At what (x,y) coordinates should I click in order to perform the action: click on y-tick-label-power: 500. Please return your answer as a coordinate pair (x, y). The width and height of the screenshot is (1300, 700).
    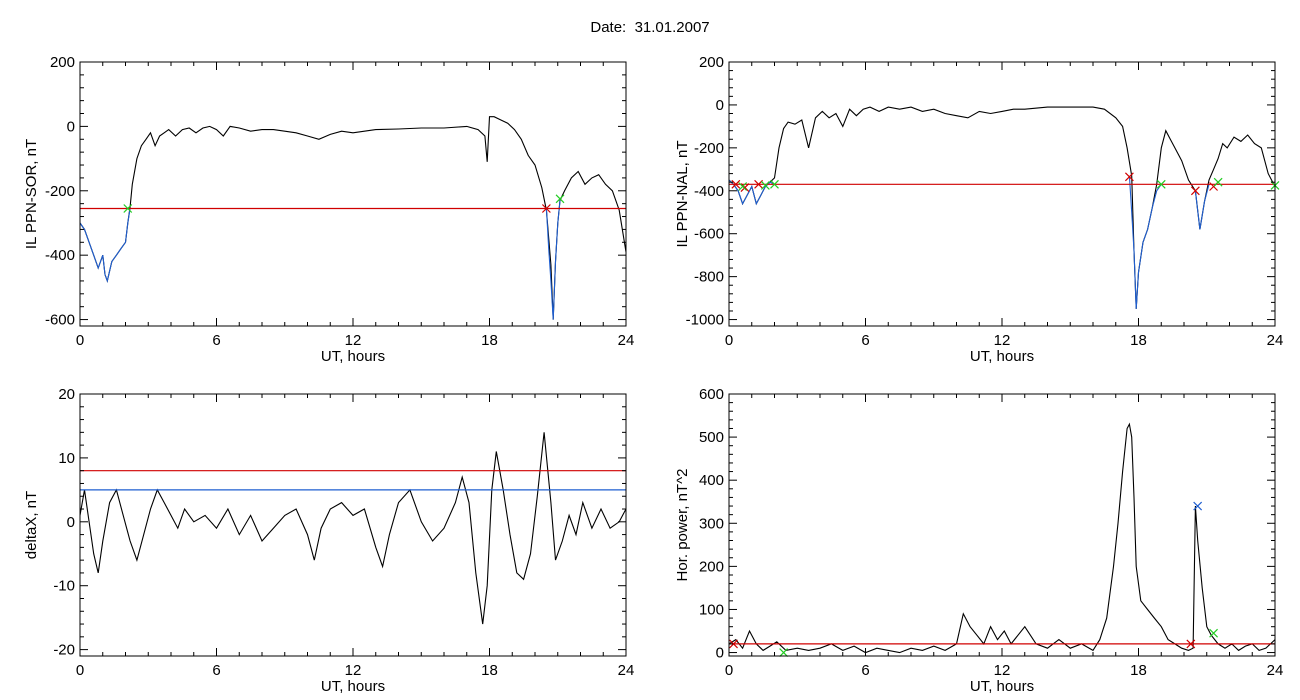
    Looking at the image, I should click on (711, 437).